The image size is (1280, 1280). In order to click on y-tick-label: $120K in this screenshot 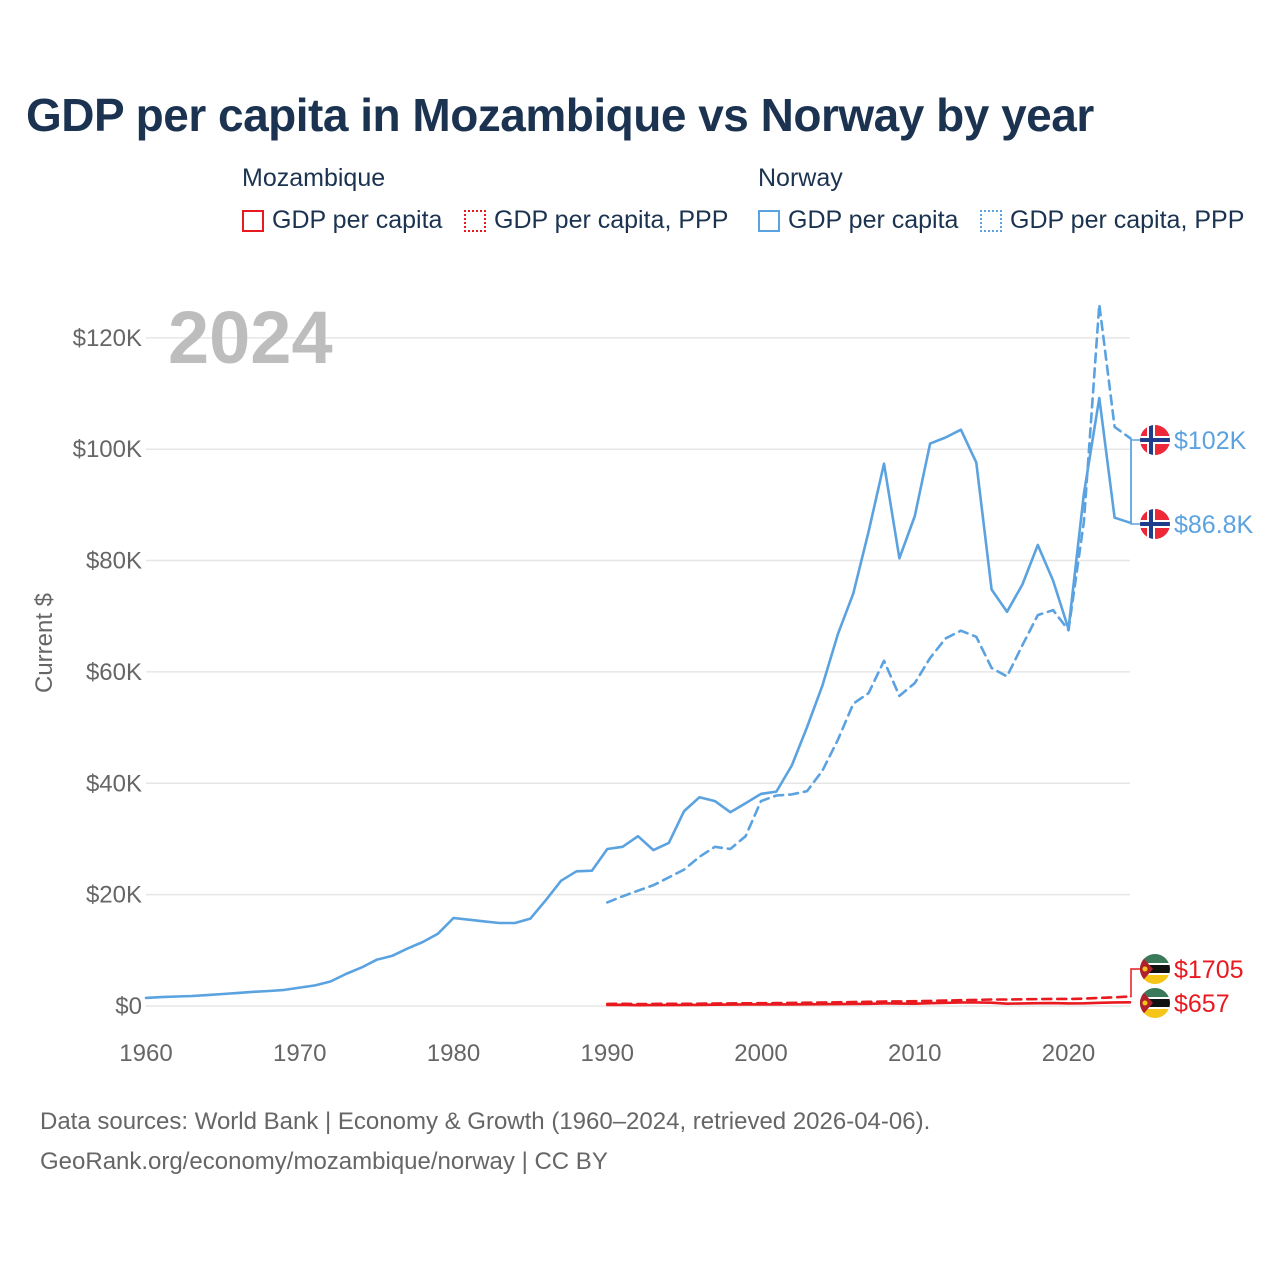, I will do `click(107, 338)`.